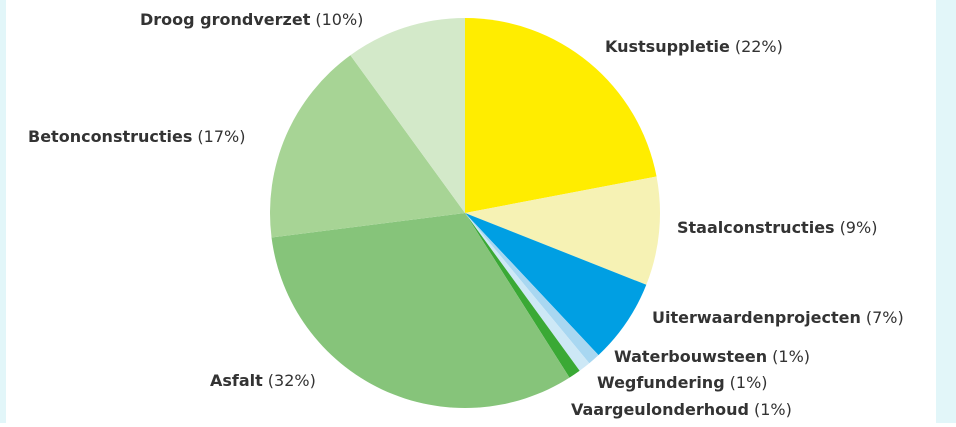 This screenshot has height=427, width=956. I want to click on slice-label: Wegfundering (1%), so click(682, 382).